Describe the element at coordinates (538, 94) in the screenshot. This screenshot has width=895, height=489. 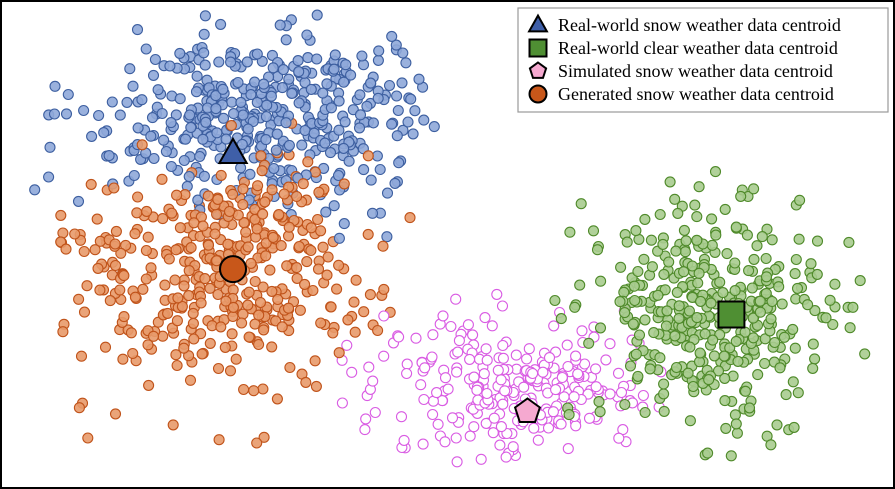
I see `circle-icon` at that location.